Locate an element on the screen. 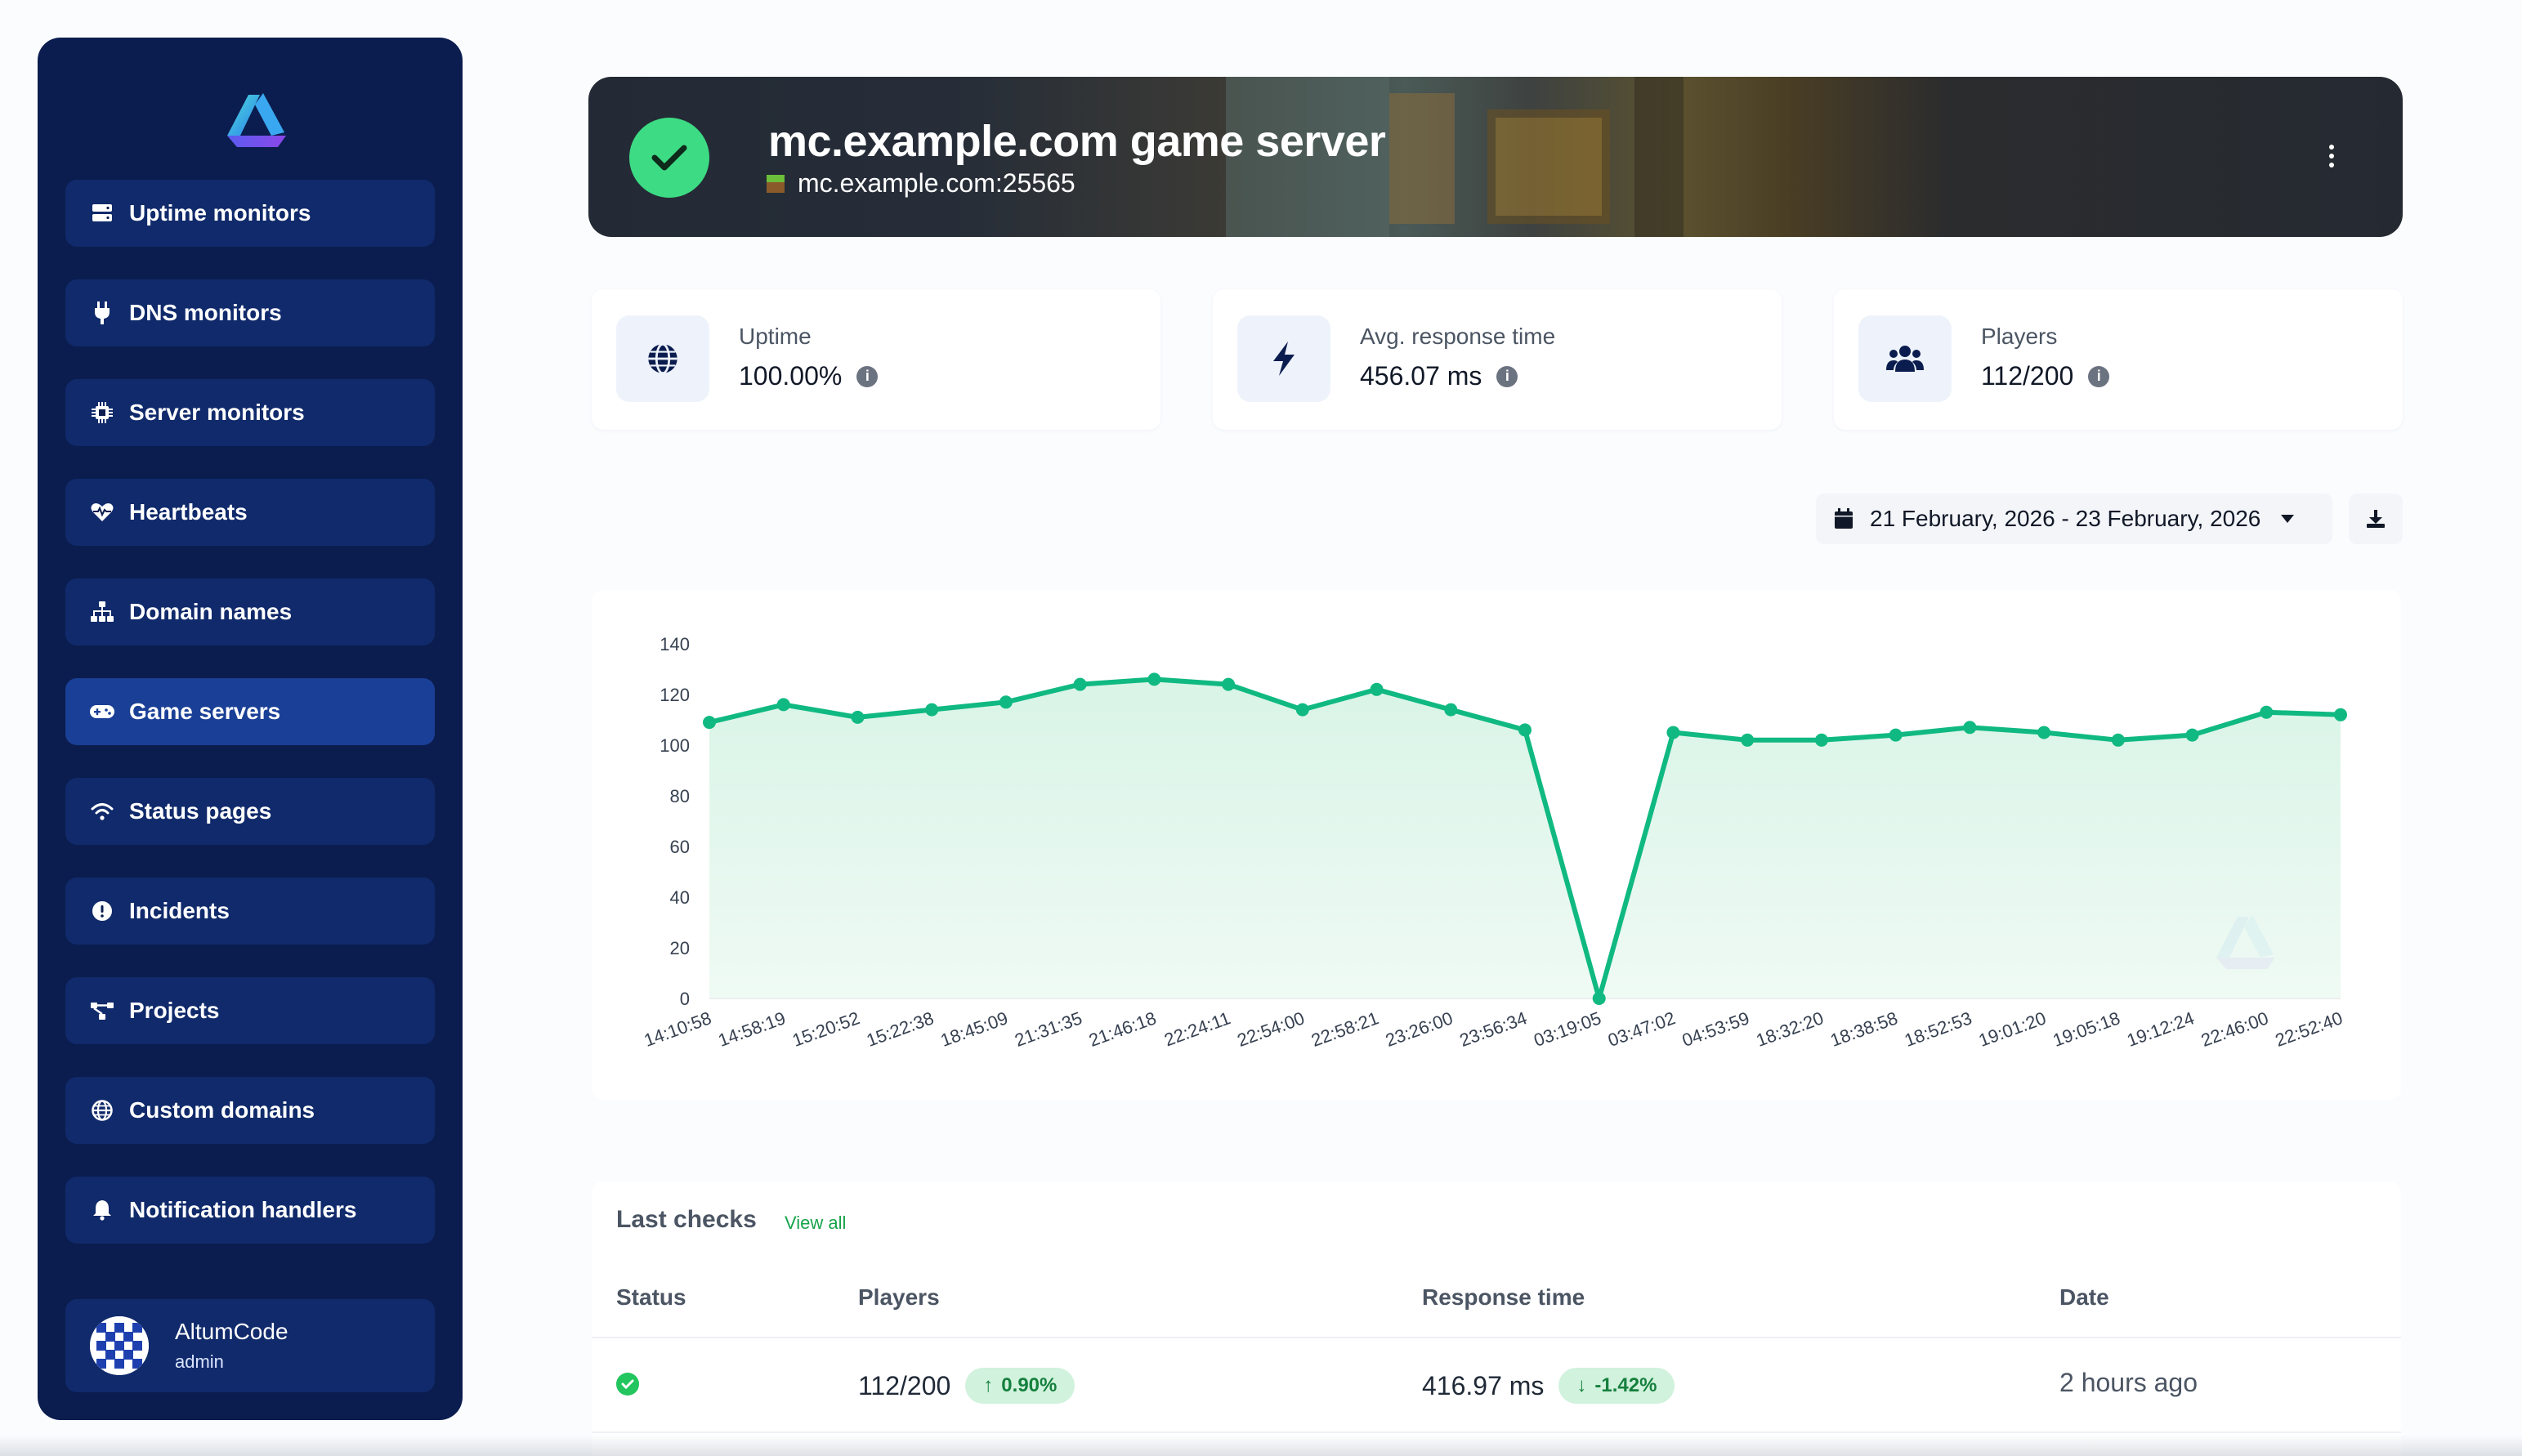 Image resolution: width=2522 pixels, height=1456 pixels. x-tick-label: 22:54:00 is located at coordinates (1272, 1029).